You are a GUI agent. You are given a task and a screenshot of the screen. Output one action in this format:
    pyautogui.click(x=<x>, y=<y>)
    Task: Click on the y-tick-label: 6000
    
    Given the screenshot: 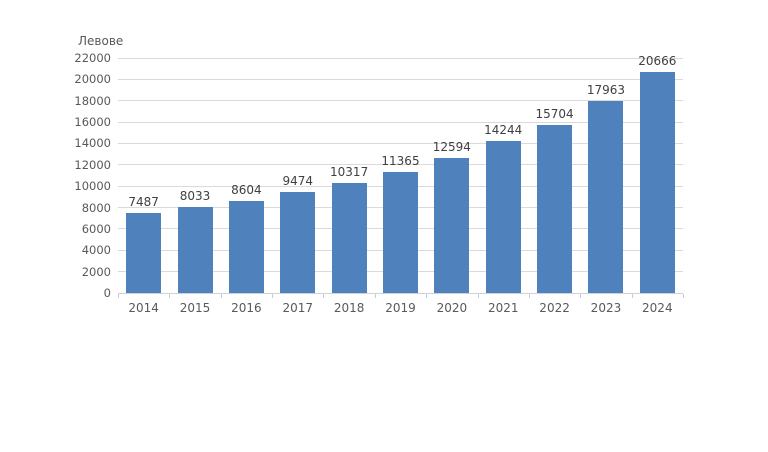 What is the action you would take?
    pyautogui.click(x=96, y=228)
    